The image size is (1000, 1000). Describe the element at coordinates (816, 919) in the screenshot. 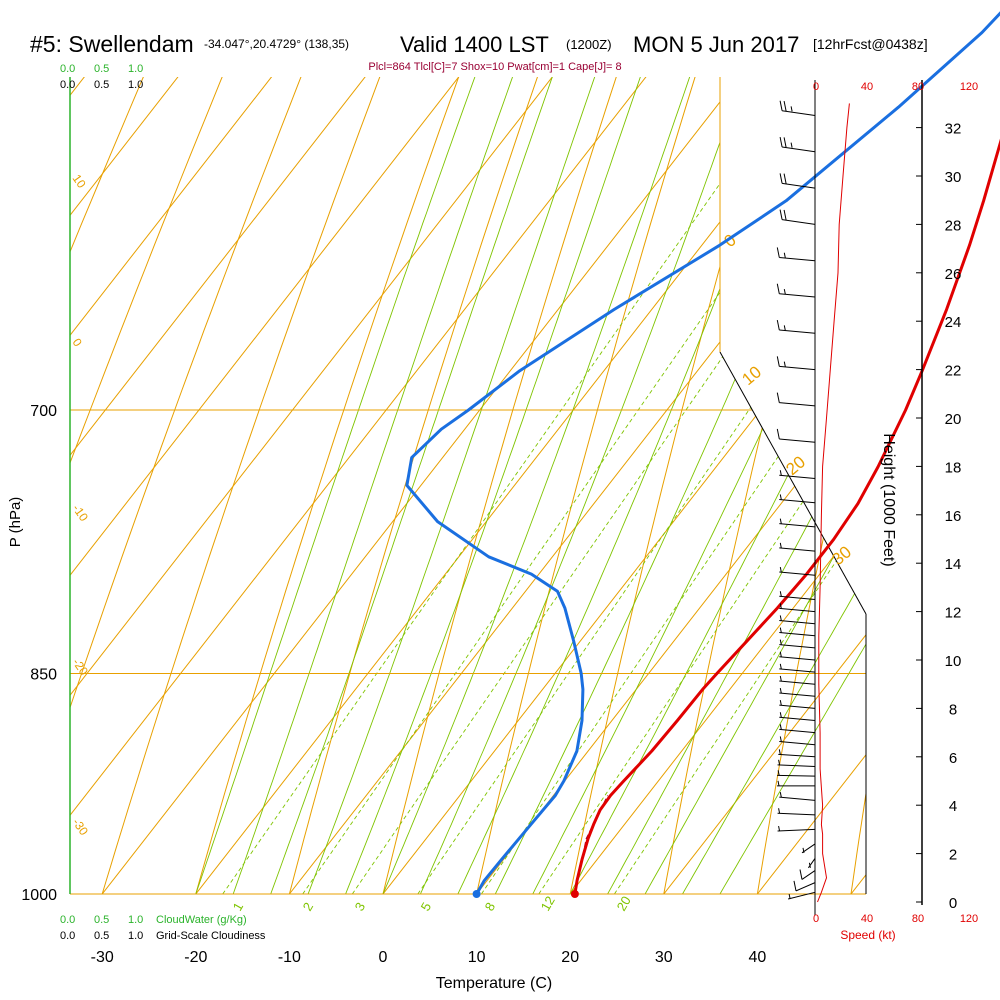

I see `speed-tick-bot-0: 0` at that location.